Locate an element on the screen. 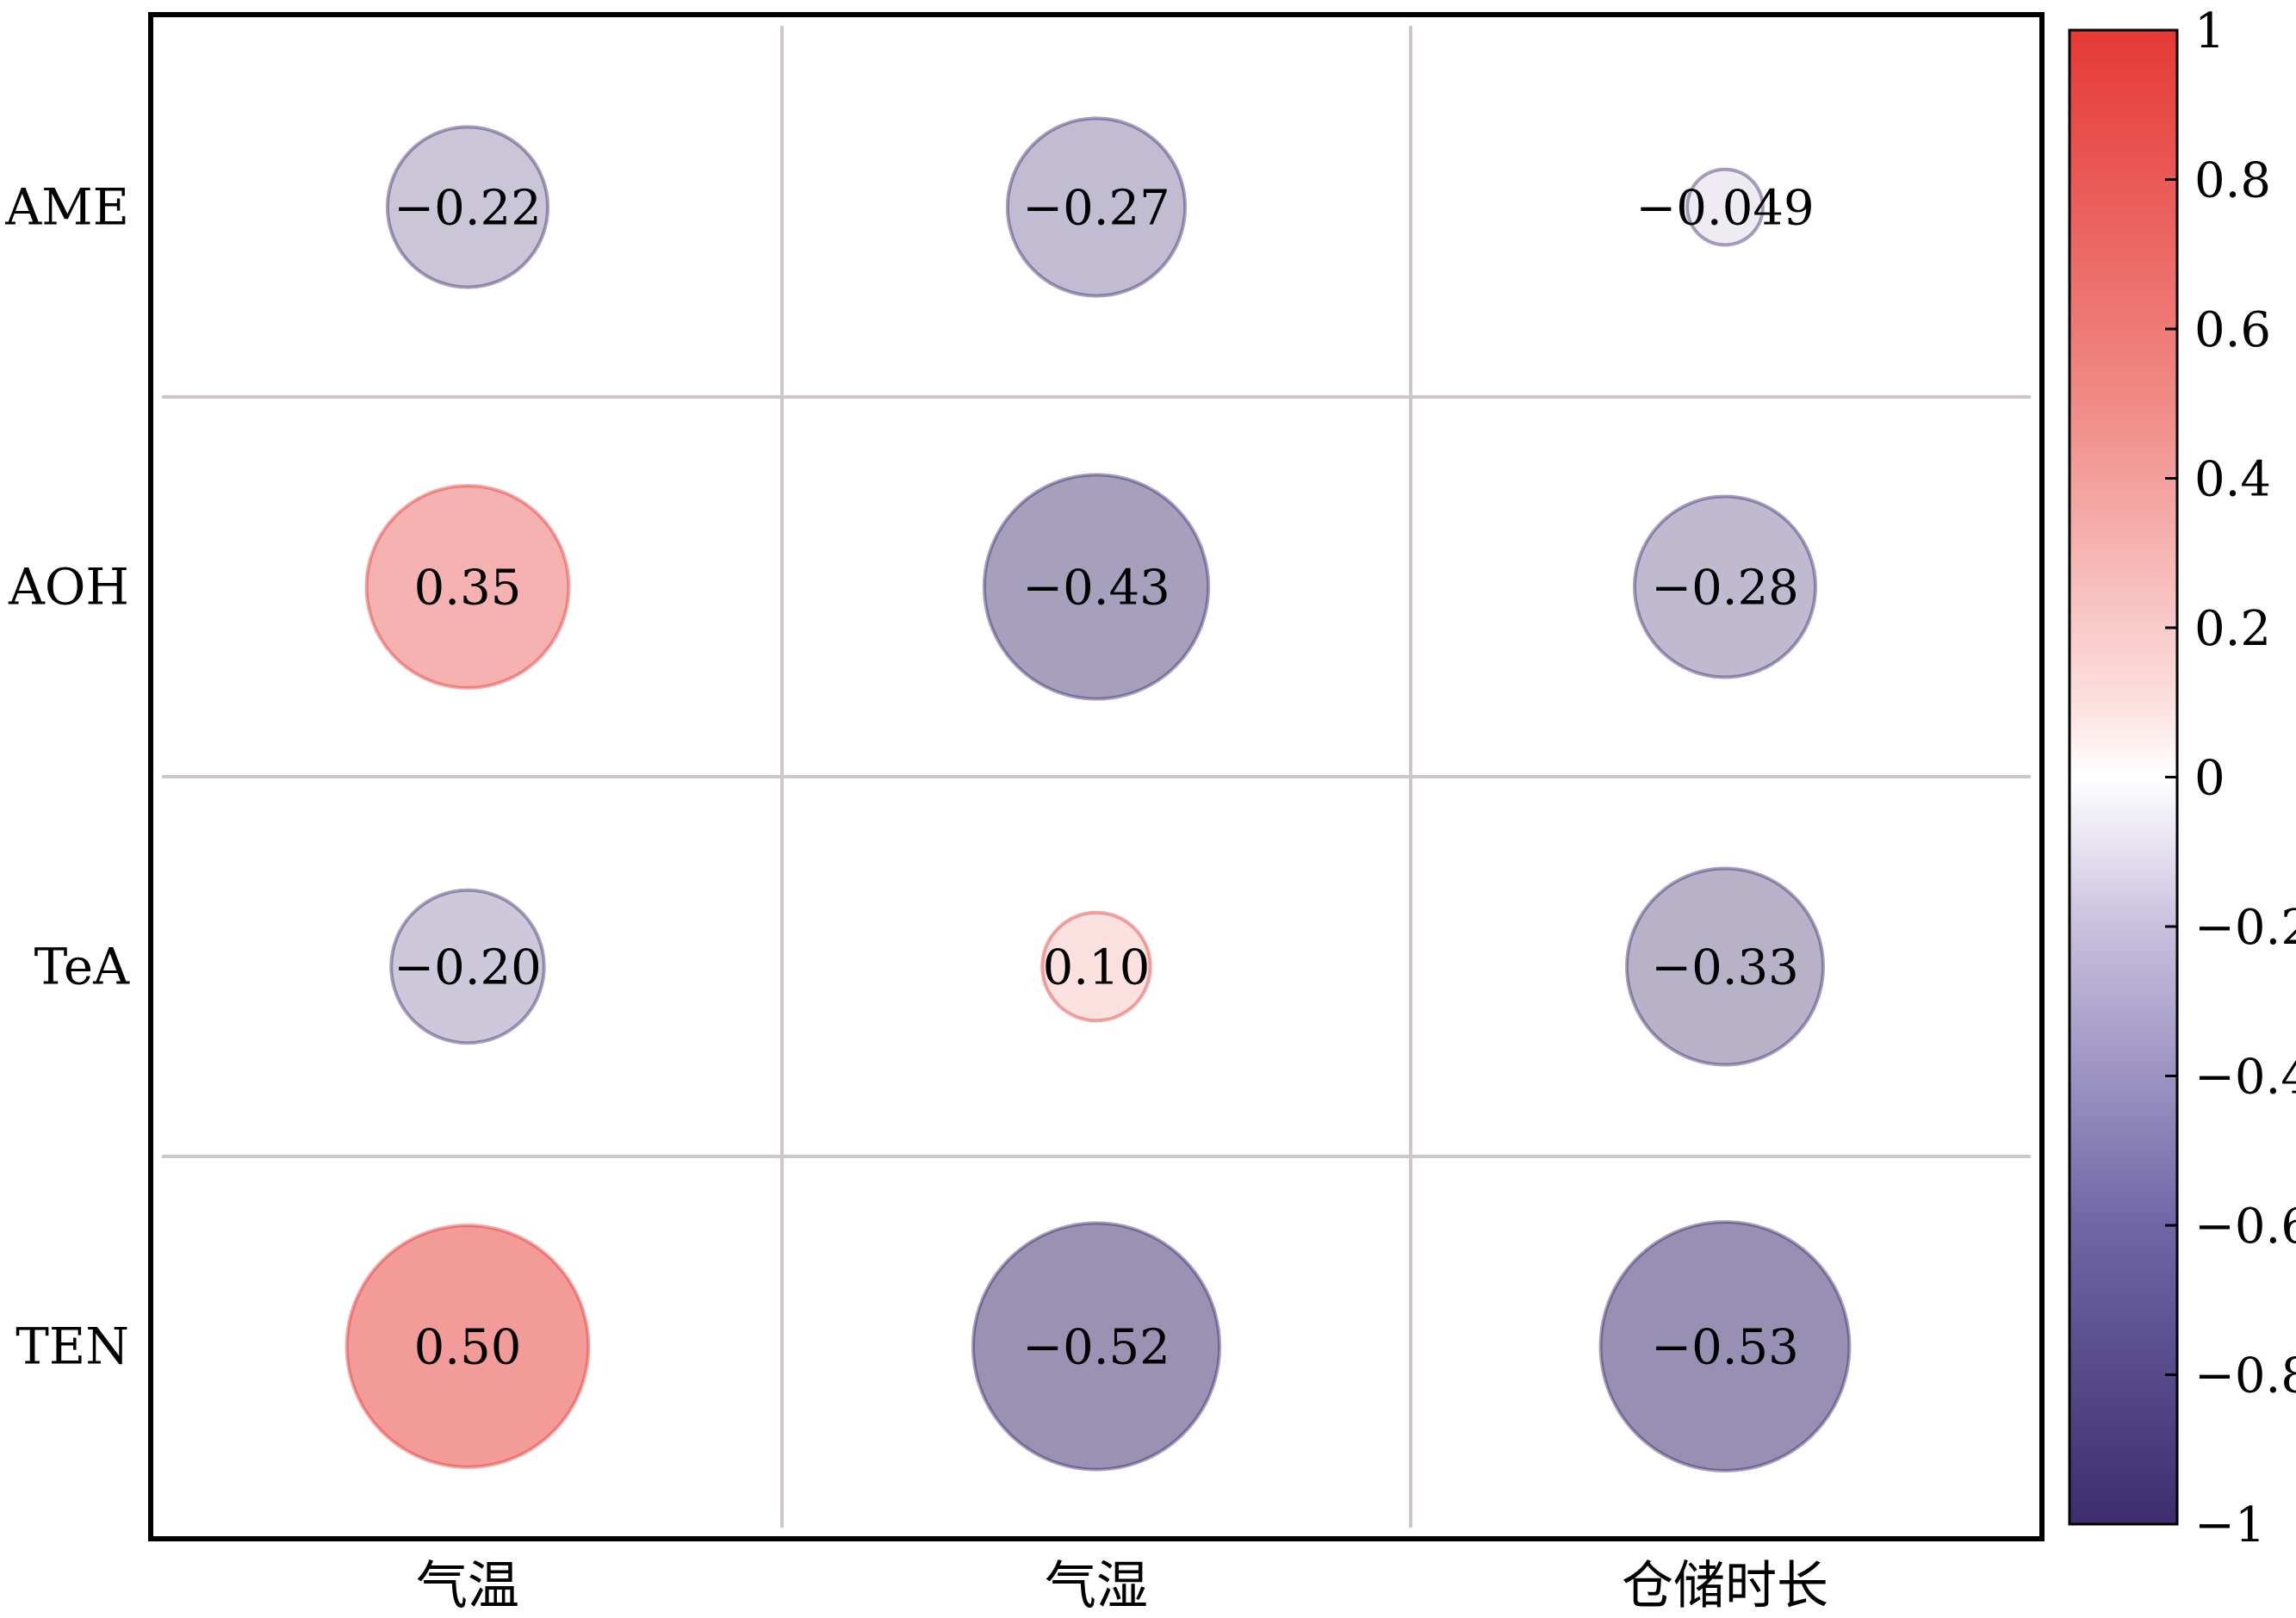 The image size is (2296, 1618). colorbar-tick-label: −0.8 is located at coordinates (2245, 1376).